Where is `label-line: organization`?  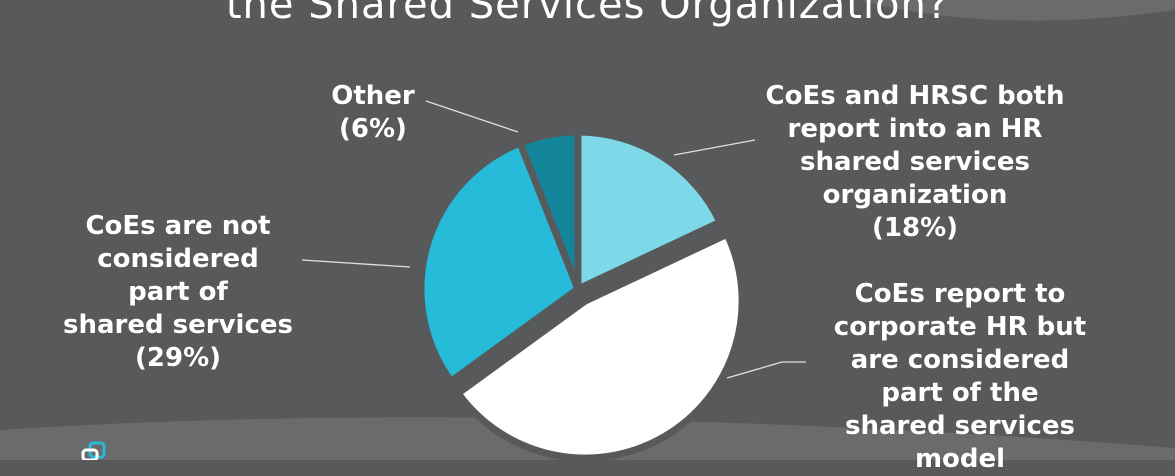 label-line: organization is located at coordinates (915, 195).